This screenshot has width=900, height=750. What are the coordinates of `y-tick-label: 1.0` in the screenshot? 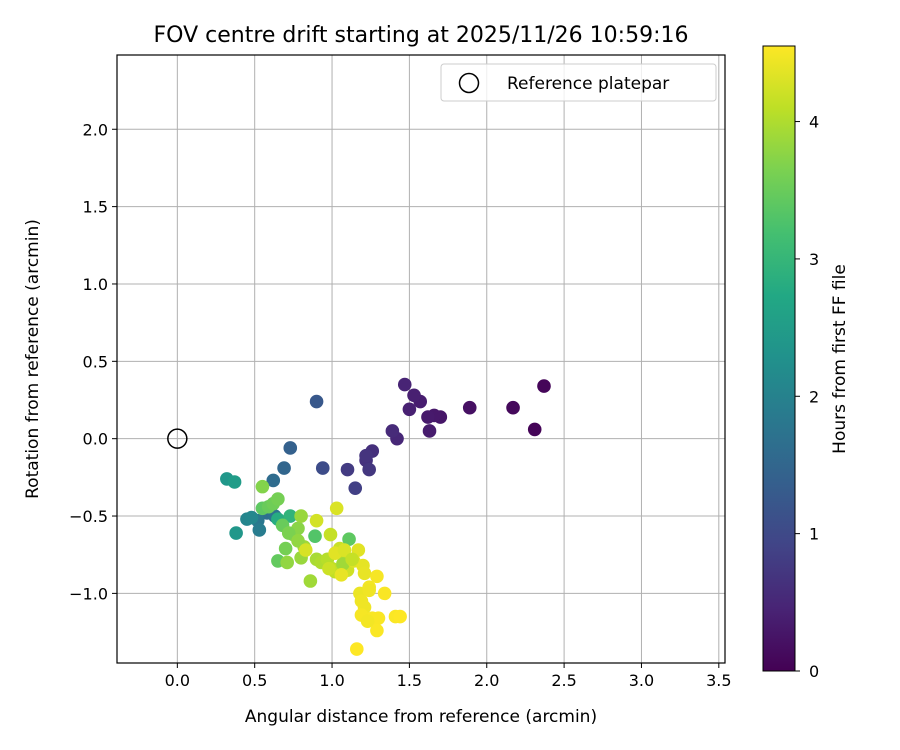 It's located at (95, 284).